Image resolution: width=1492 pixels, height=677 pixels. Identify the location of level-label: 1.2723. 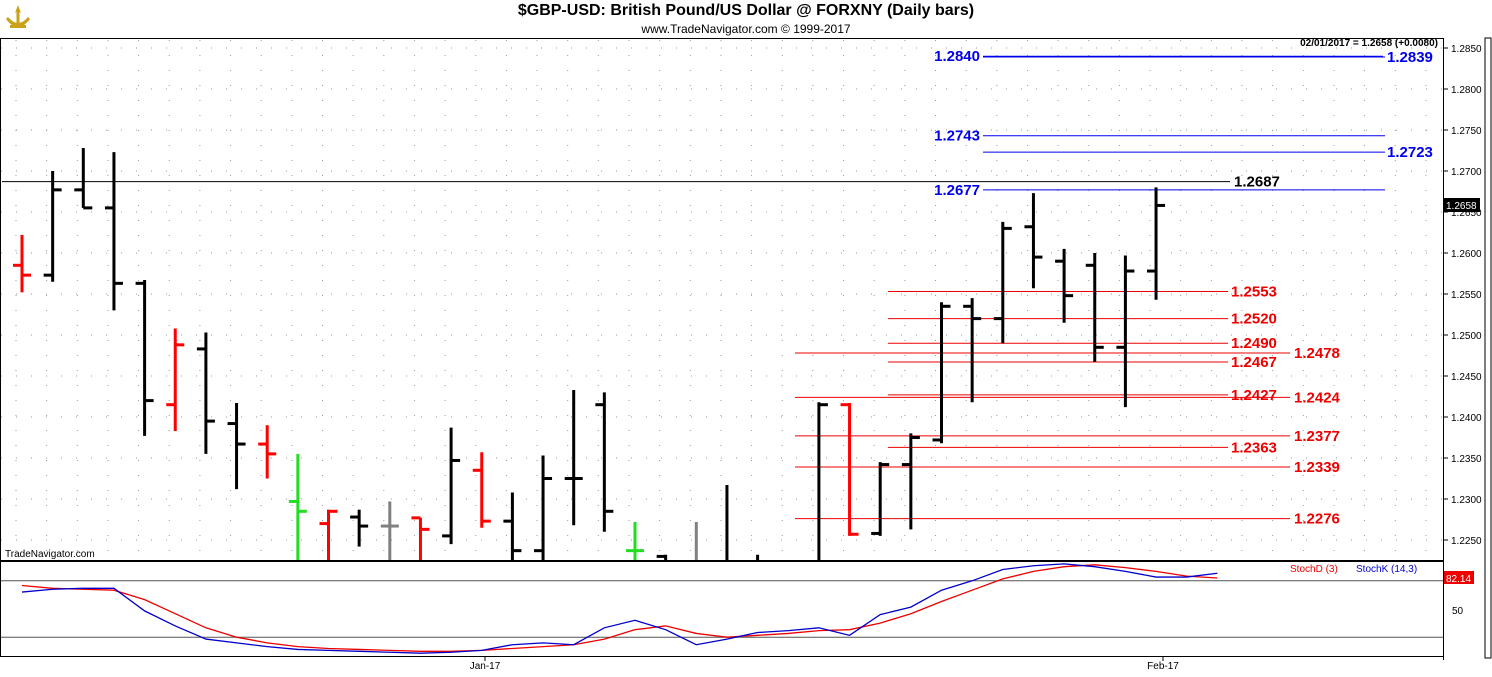
(1410, 152).